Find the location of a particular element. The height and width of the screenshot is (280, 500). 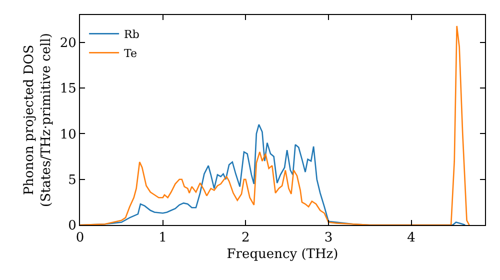

x-axis-title: Frequency (THz) is located at coordinates (282, 254).